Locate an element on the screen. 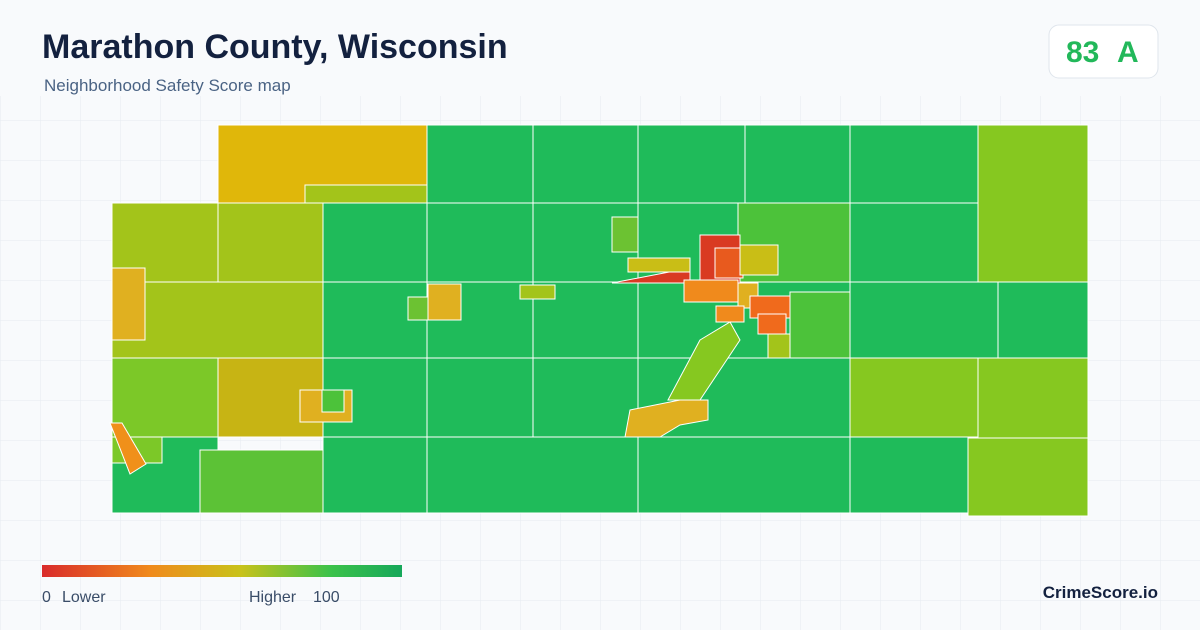 This screenshot has width=1200, height=630. badge-box is located at coordinates (1103, 51).